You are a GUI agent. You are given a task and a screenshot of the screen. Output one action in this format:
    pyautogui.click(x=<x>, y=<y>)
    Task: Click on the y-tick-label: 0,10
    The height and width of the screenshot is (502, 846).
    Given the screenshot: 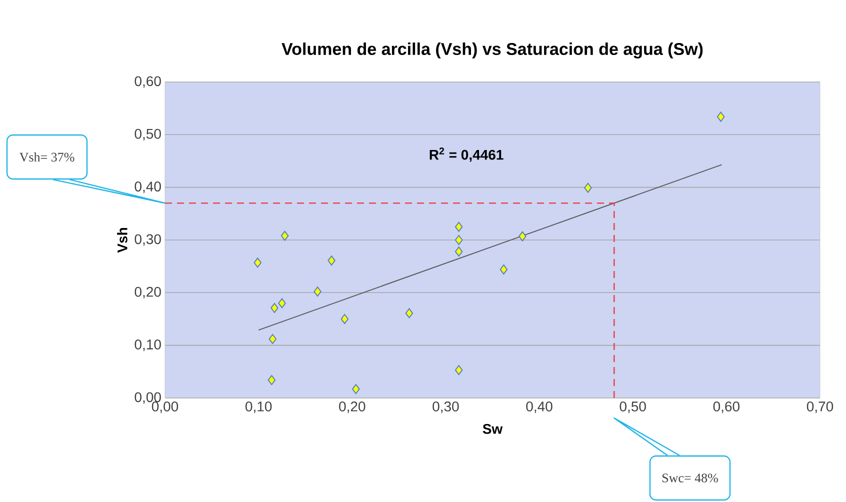 What is the action you would take?
    pyautogui.click(x=147, y=346)
    